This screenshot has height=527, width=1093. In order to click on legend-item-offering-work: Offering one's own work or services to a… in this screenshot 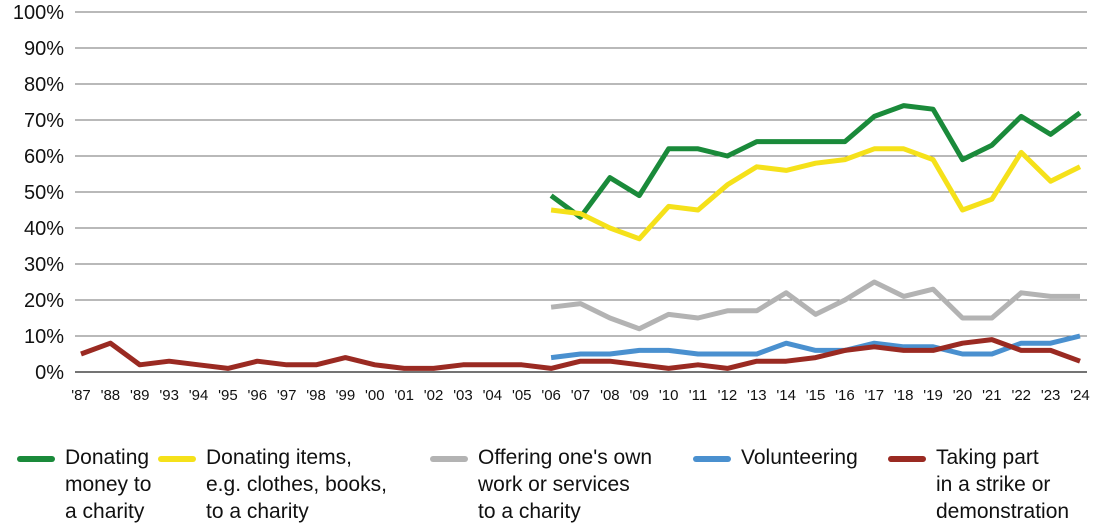, I will do `click(541, 484)`.